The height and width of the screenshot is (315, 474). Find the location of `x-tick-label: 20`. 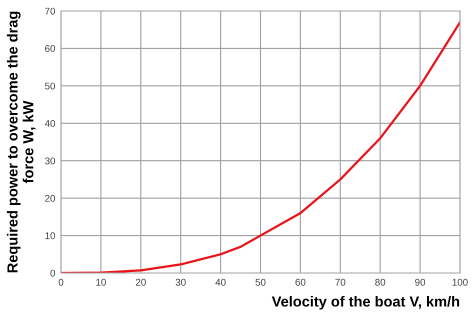

x-tick-label: 20 is located at coordinates (141, 282).